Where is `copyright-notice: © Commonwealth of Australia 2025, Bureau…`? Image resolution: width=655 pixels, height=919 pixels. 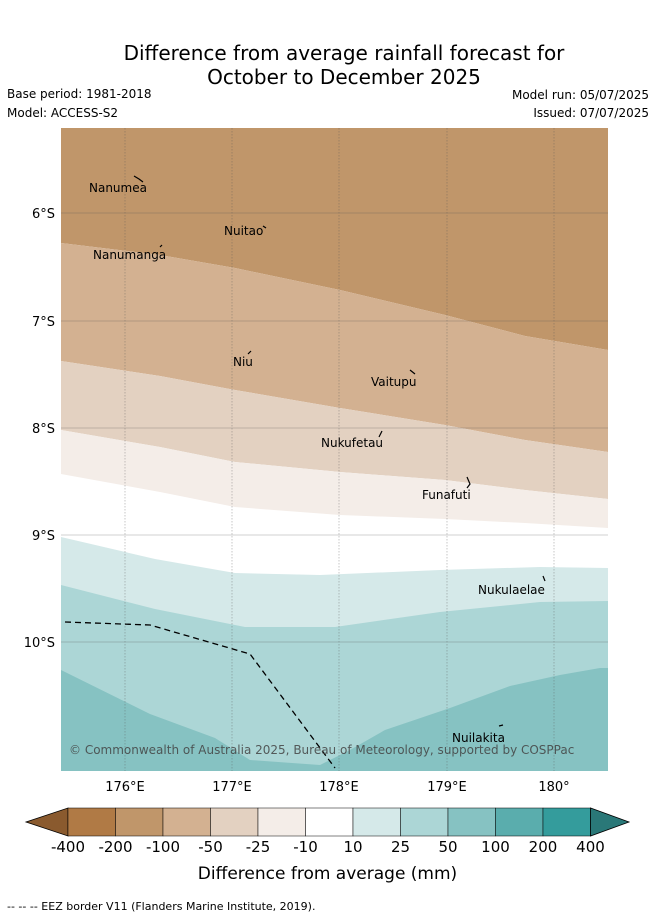 copyright-notice: © Commonwealth of Australia 2025, Bureau… is located at coordinates (321, 750).